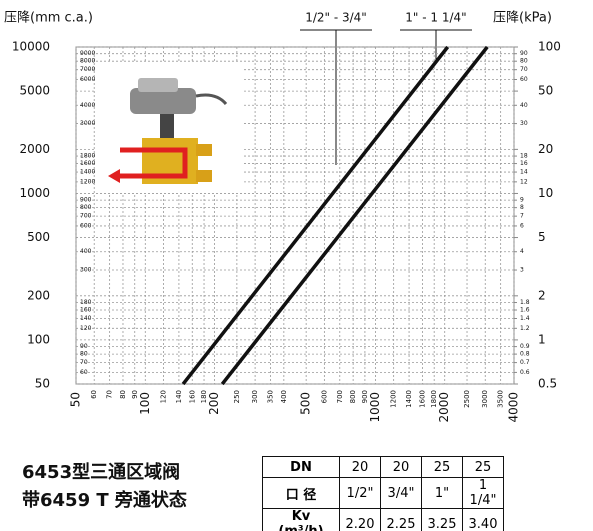 This screenshot has height=531, width=593. What do you see at coordinates (340, 396) in the screenshot?
I see `x-minor-tick-label: 700` at bounding box center [340, 396].